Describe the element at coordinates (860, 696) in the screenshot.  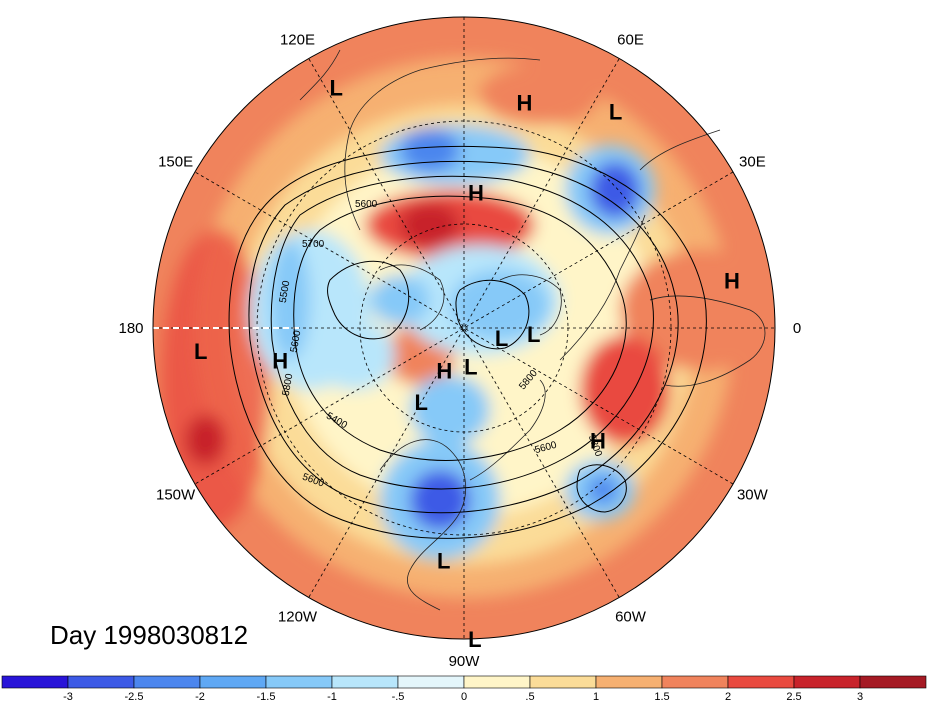
I see `colorbar-tick-label: 3` at that location.